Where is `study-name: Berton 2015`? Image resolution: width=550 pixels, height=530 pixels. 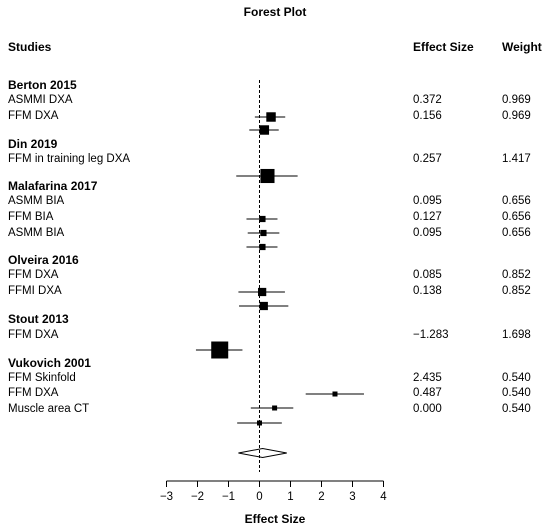
study-name: Berton 2015 is located at coordinates (42, 85).